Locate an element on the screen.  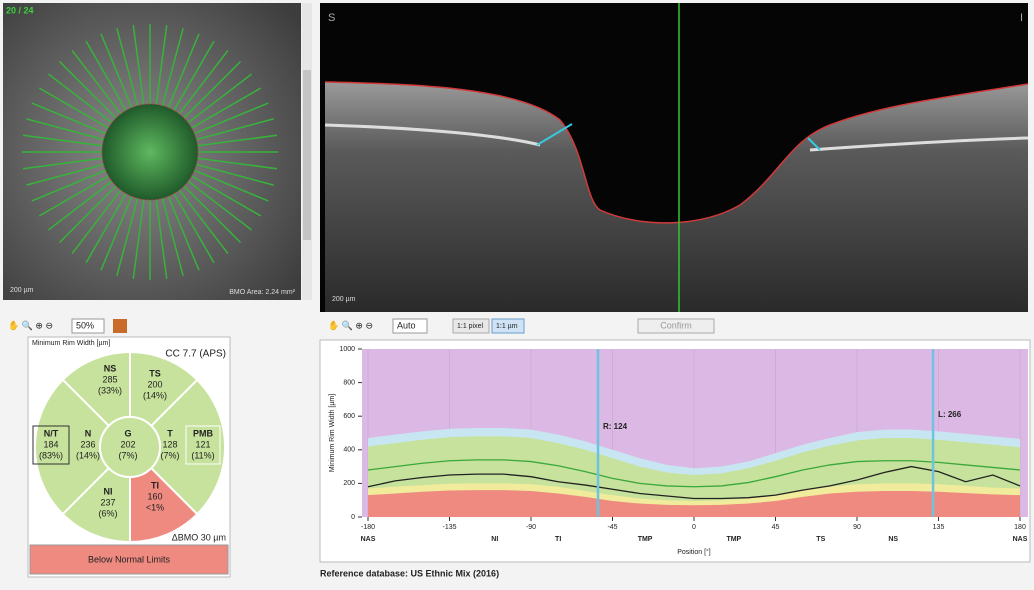
y-tick-label: 200 is located at coordinates (349, 483).